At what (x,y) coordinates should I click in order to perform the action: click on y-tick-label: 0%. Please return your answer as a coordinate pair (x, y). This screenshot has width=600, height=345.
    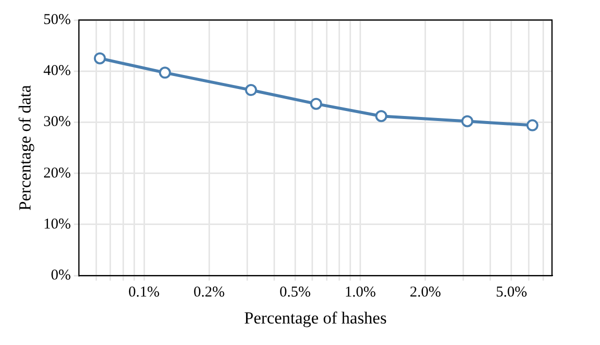
    Looking at the image, I should click on (60, 276).